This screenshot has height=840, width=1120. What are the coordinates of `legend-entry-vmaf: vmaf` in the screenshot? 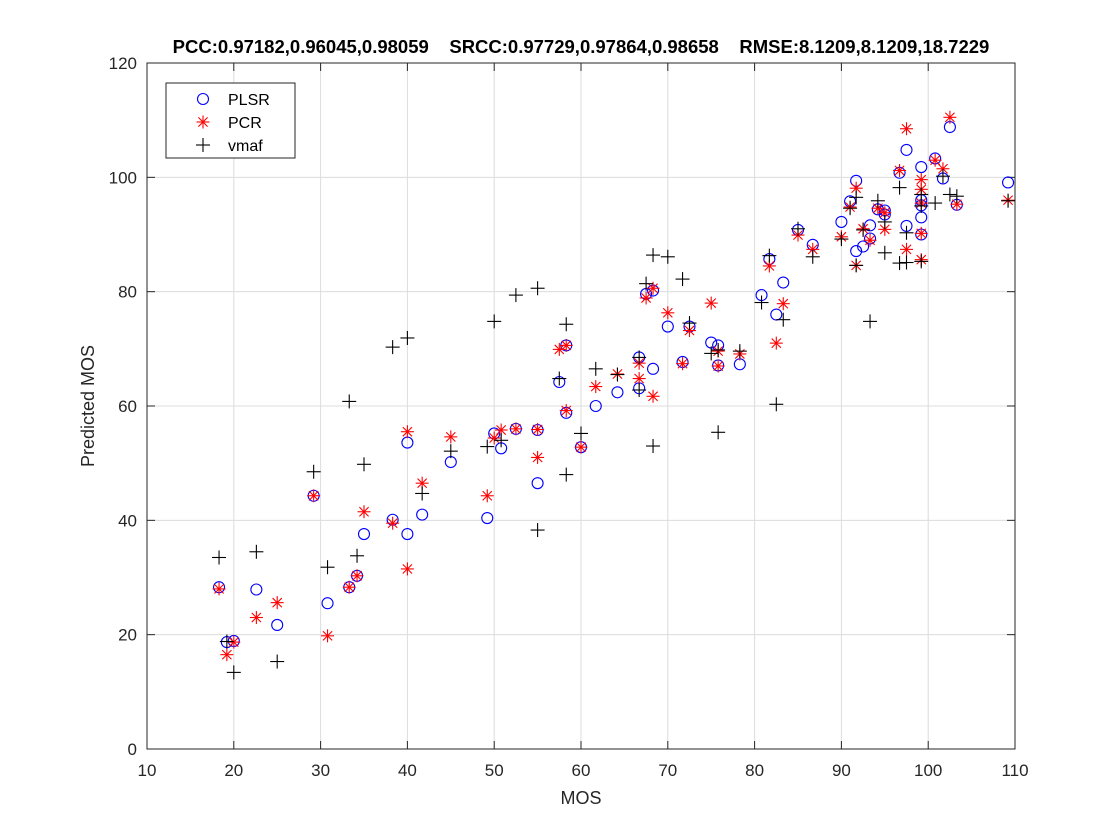 It's located at (229, 146).